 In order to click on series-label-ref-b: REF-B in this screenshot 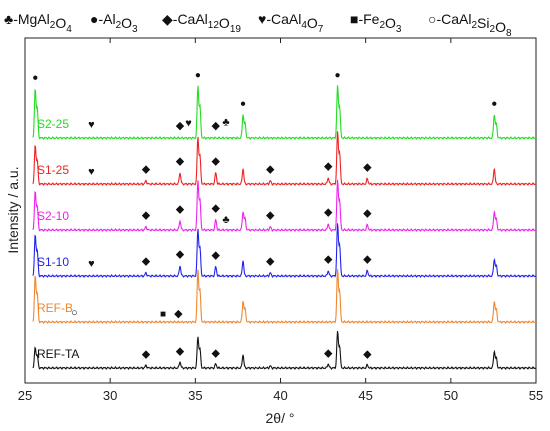, I will do `click(55, 308)`.